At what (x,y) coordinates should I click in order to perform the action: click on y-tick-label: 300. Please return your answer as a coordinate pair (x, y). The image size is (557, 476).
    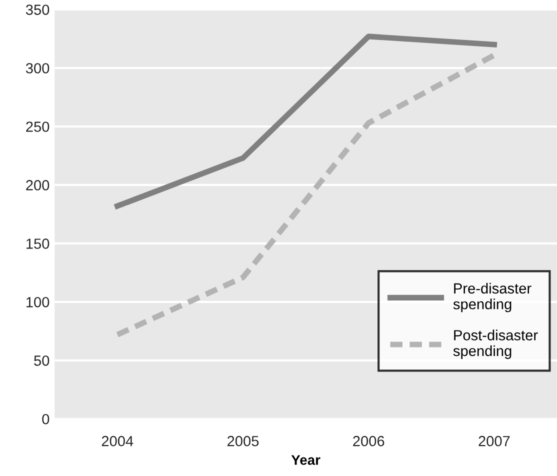
    Looking at the image, I should click on (38, 68).